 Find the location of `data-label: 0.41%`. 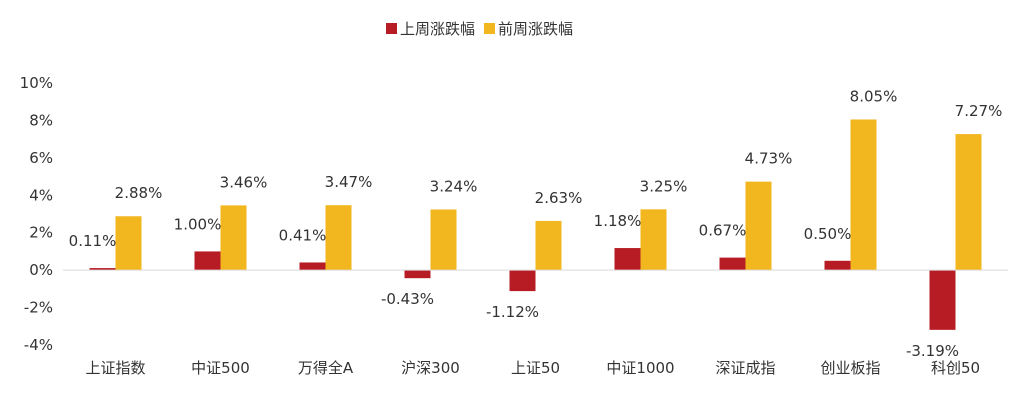

data-label: 0.41% is located at coordinates (303, 235).